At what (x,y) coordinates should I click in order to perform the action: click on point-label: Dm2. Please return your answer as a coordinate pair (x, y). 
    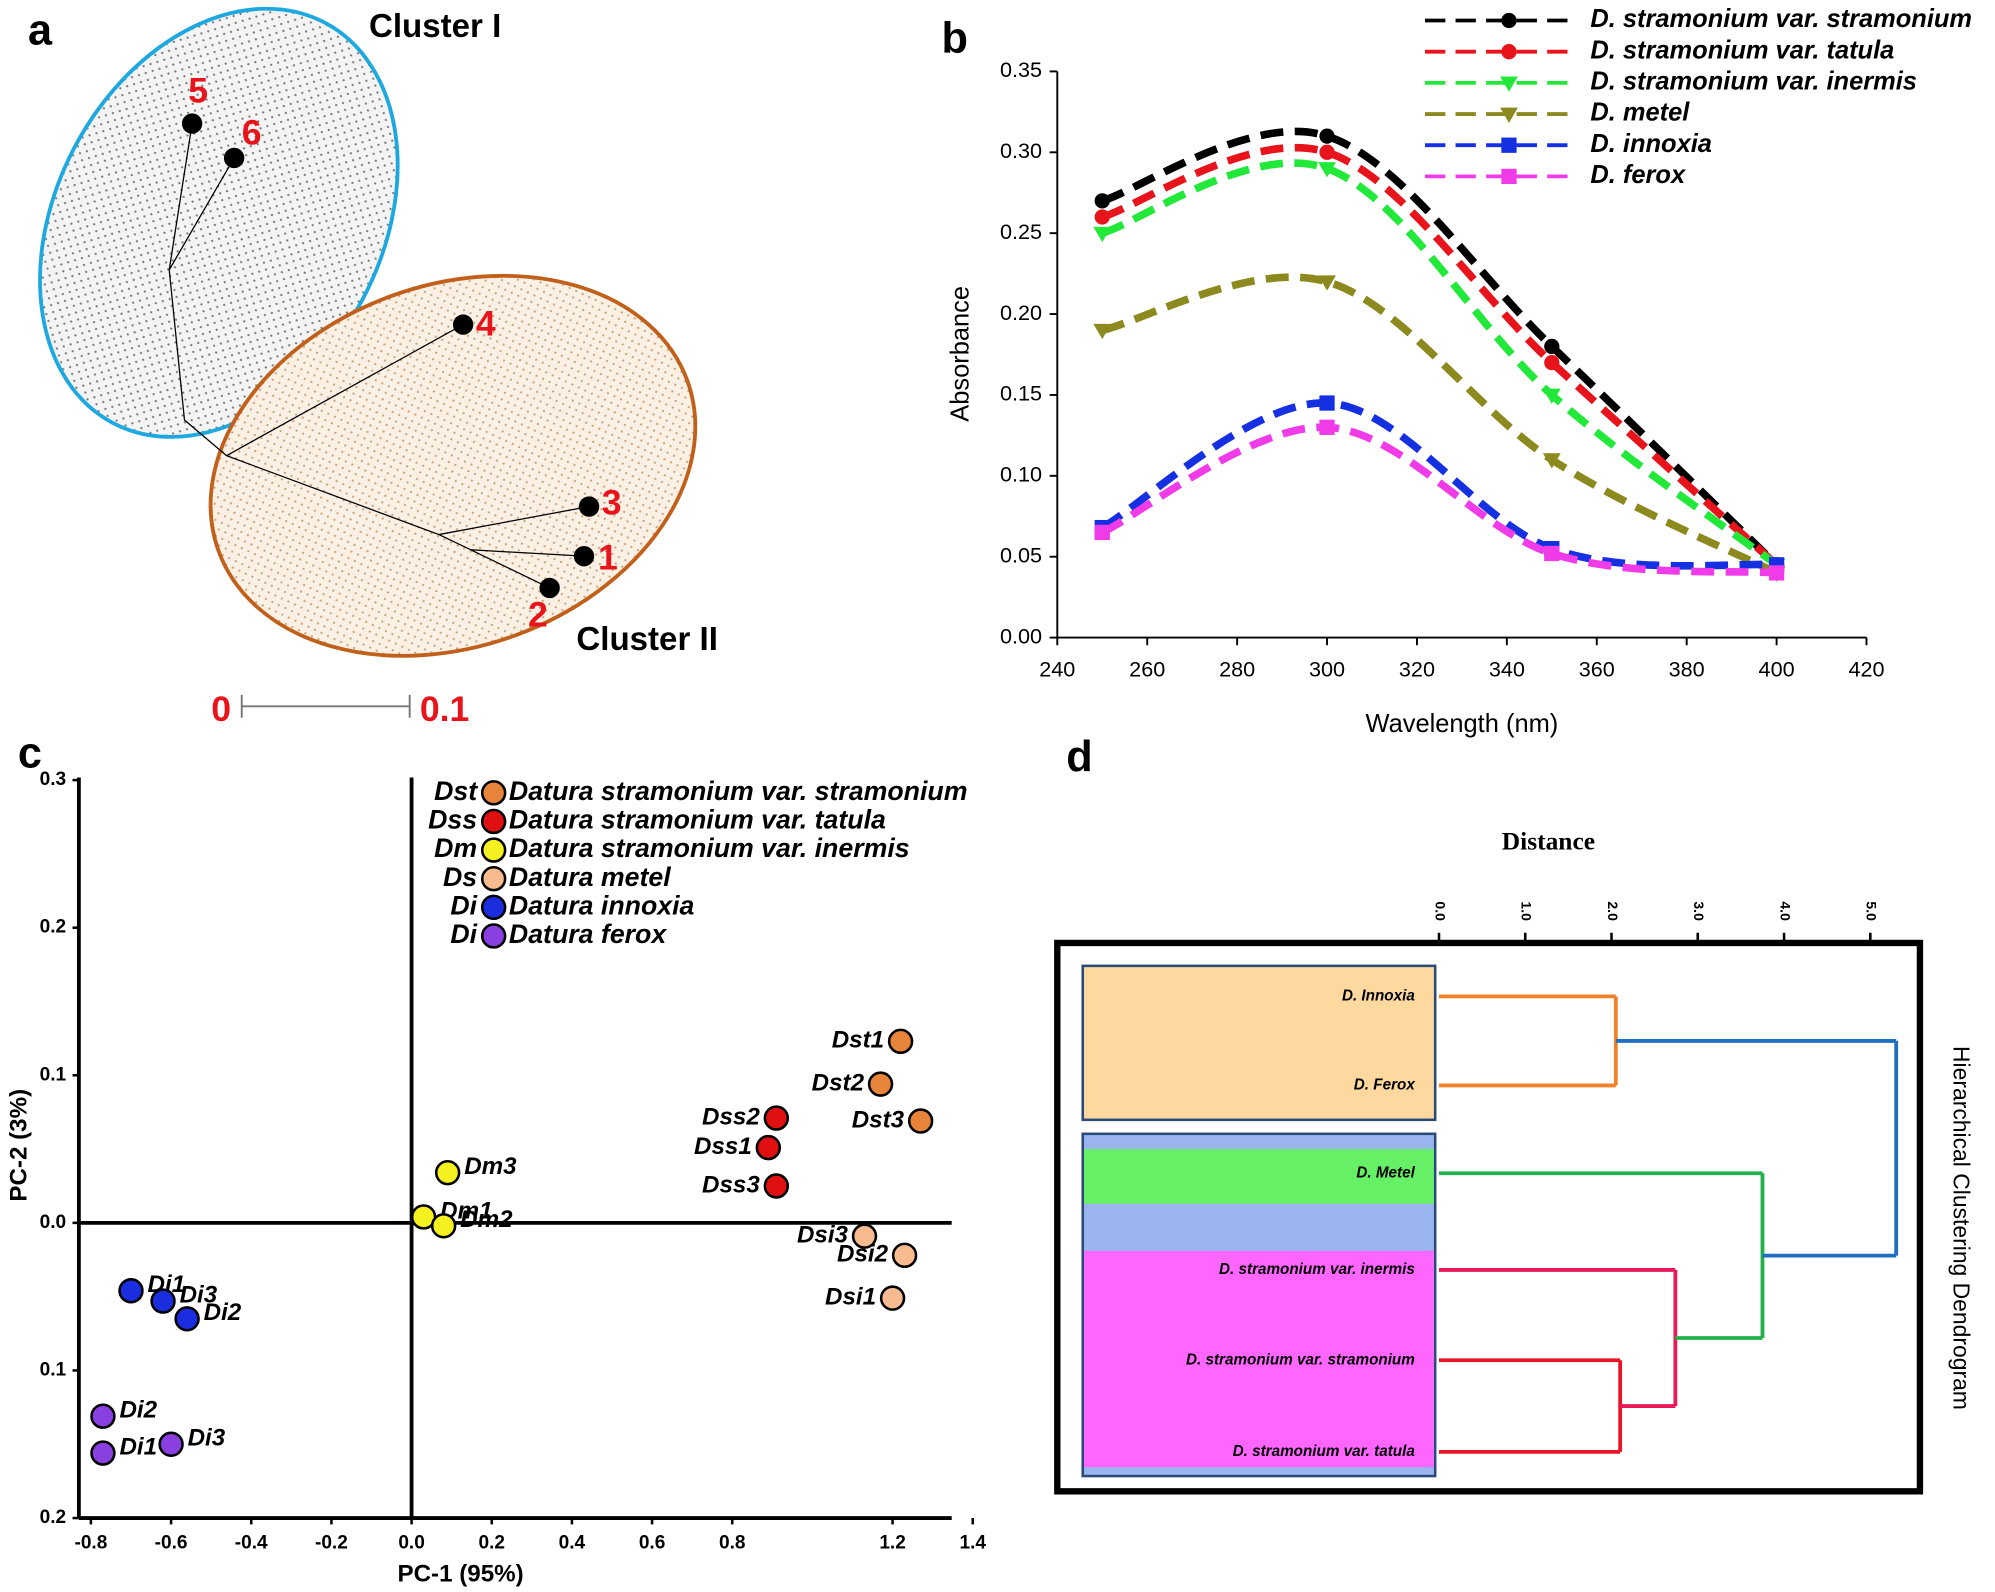
    Looking at the image, I should click on (486, 1219).